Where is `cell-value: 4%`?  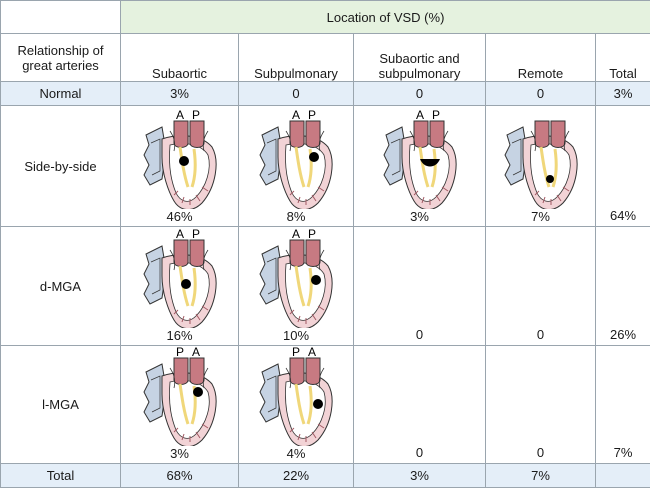 cell-value: 4% is located at coordinates (296, 453).